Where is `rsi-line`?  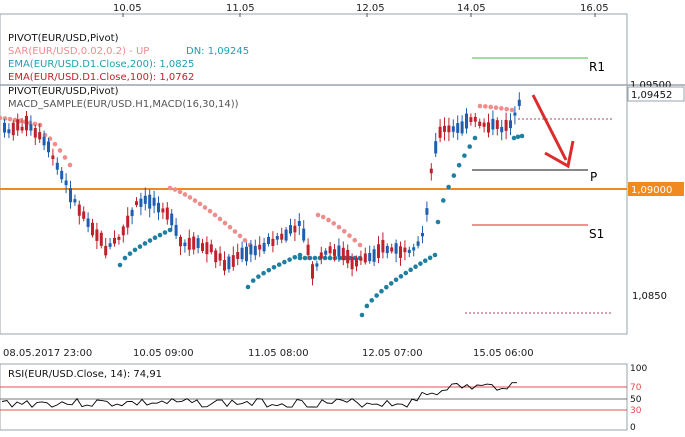
rsi-line is located at coordinates (259, 395).